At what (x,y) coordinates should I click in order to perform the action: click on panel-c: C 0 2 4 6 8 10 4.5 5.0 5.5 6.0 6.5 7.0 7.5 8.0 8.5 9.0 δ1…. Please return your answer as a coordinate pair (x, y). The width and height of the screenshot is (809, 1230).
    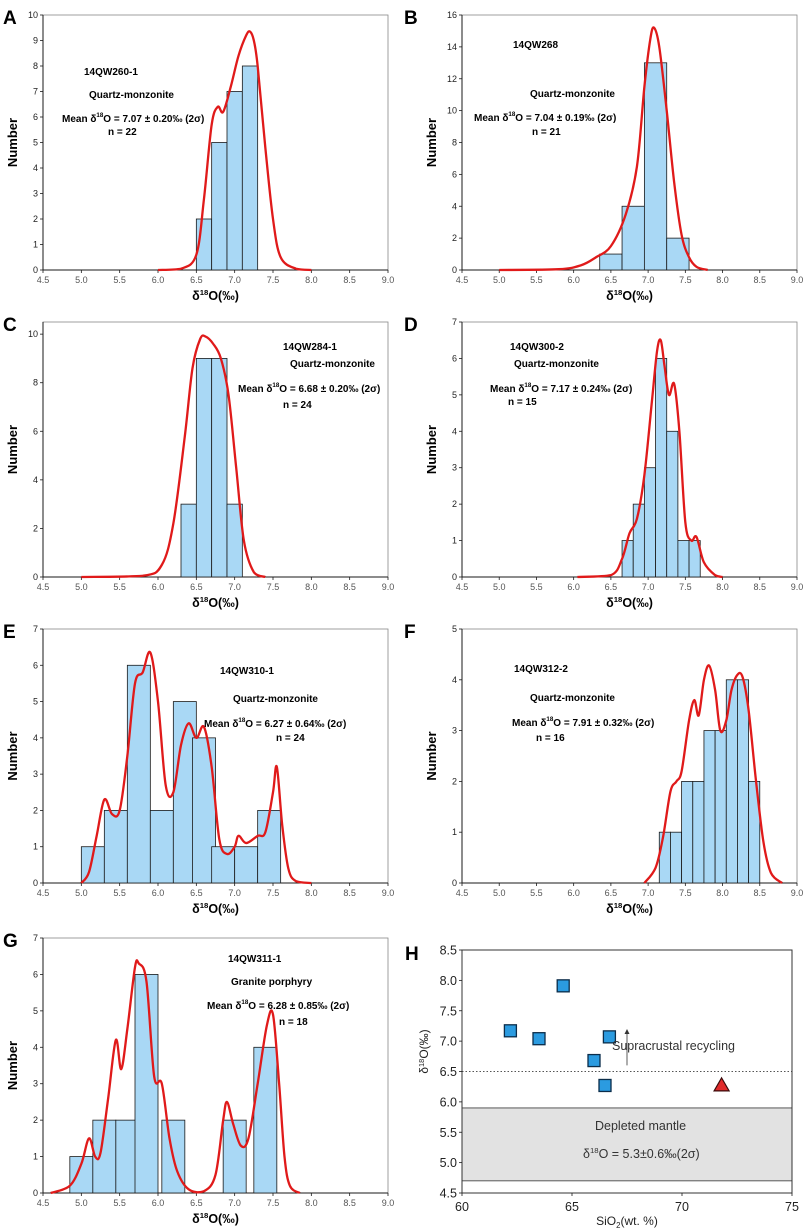
    Looking at the image, I should click on (198, 462).